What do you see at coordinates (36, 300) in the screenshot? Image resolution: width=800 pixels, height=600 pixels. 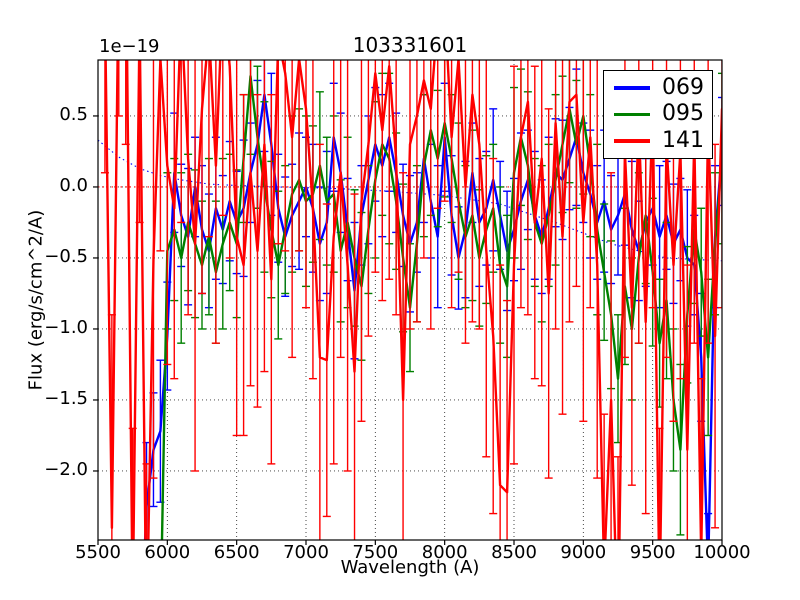 I see `y-axis-label: Flux (erg/s/cm^2/A)` at bounding box center [36, 300].